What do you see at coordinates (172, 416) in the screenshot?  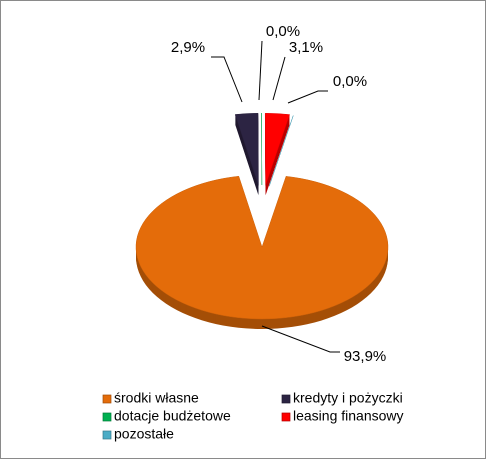 I see `legend-label: dotacje budżetowe` at bounding box center [172, 416].